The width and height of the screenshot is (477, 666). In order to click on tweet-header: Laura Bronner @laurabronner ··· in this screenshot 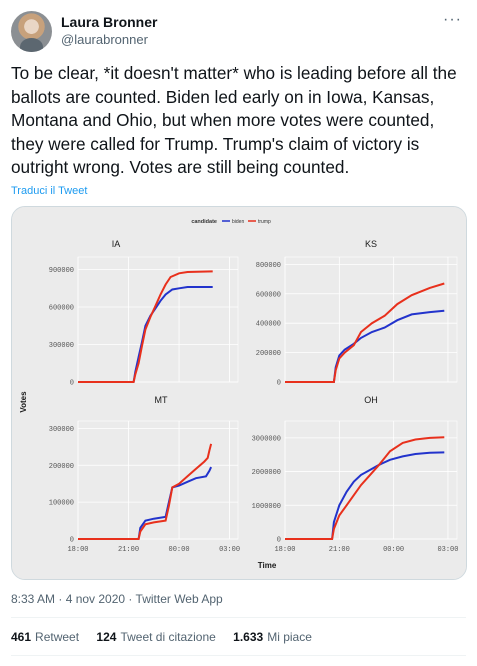, I will do `click(238, 32)`.